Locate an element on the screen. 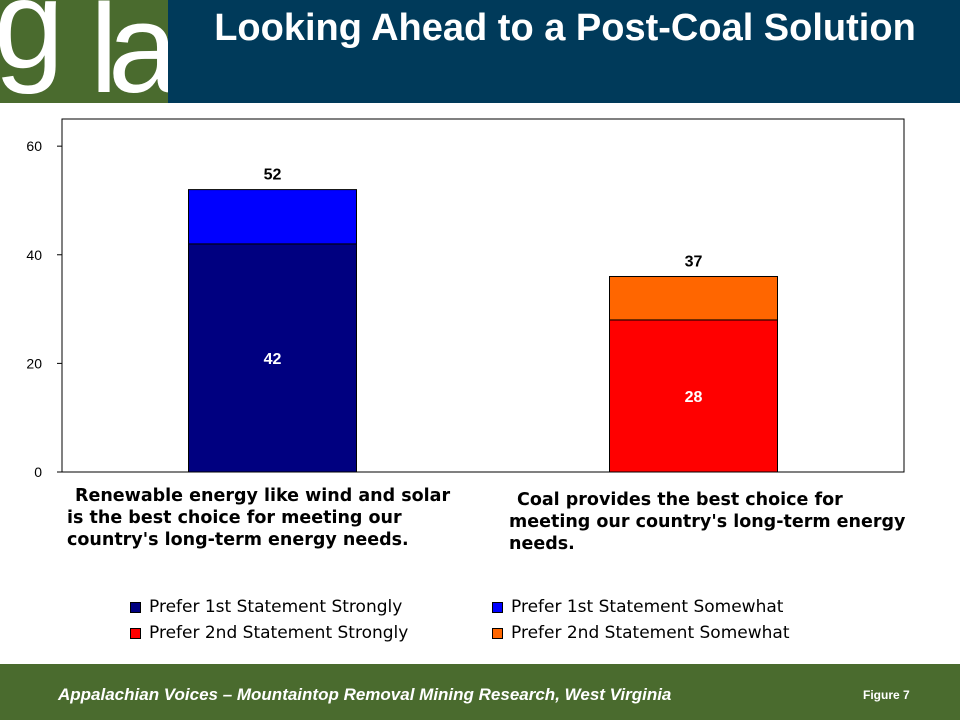 Image resolution: width=960 pixels, height=720 pixels. y-tick-label: 20 is located at coordinates (34, 363).